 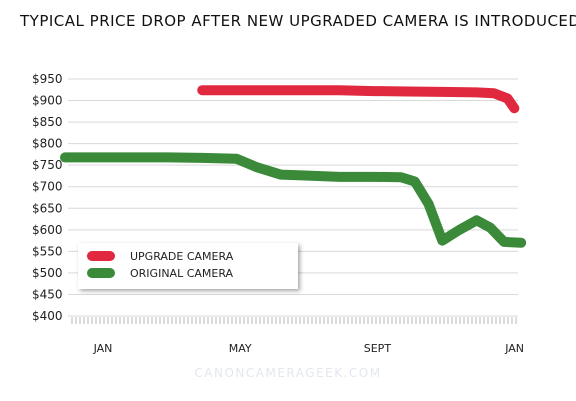 What do you see at coordinates (47, 251) in the screenshot?
I see `y-tick-label: $550` at bounding box center [47, 251].